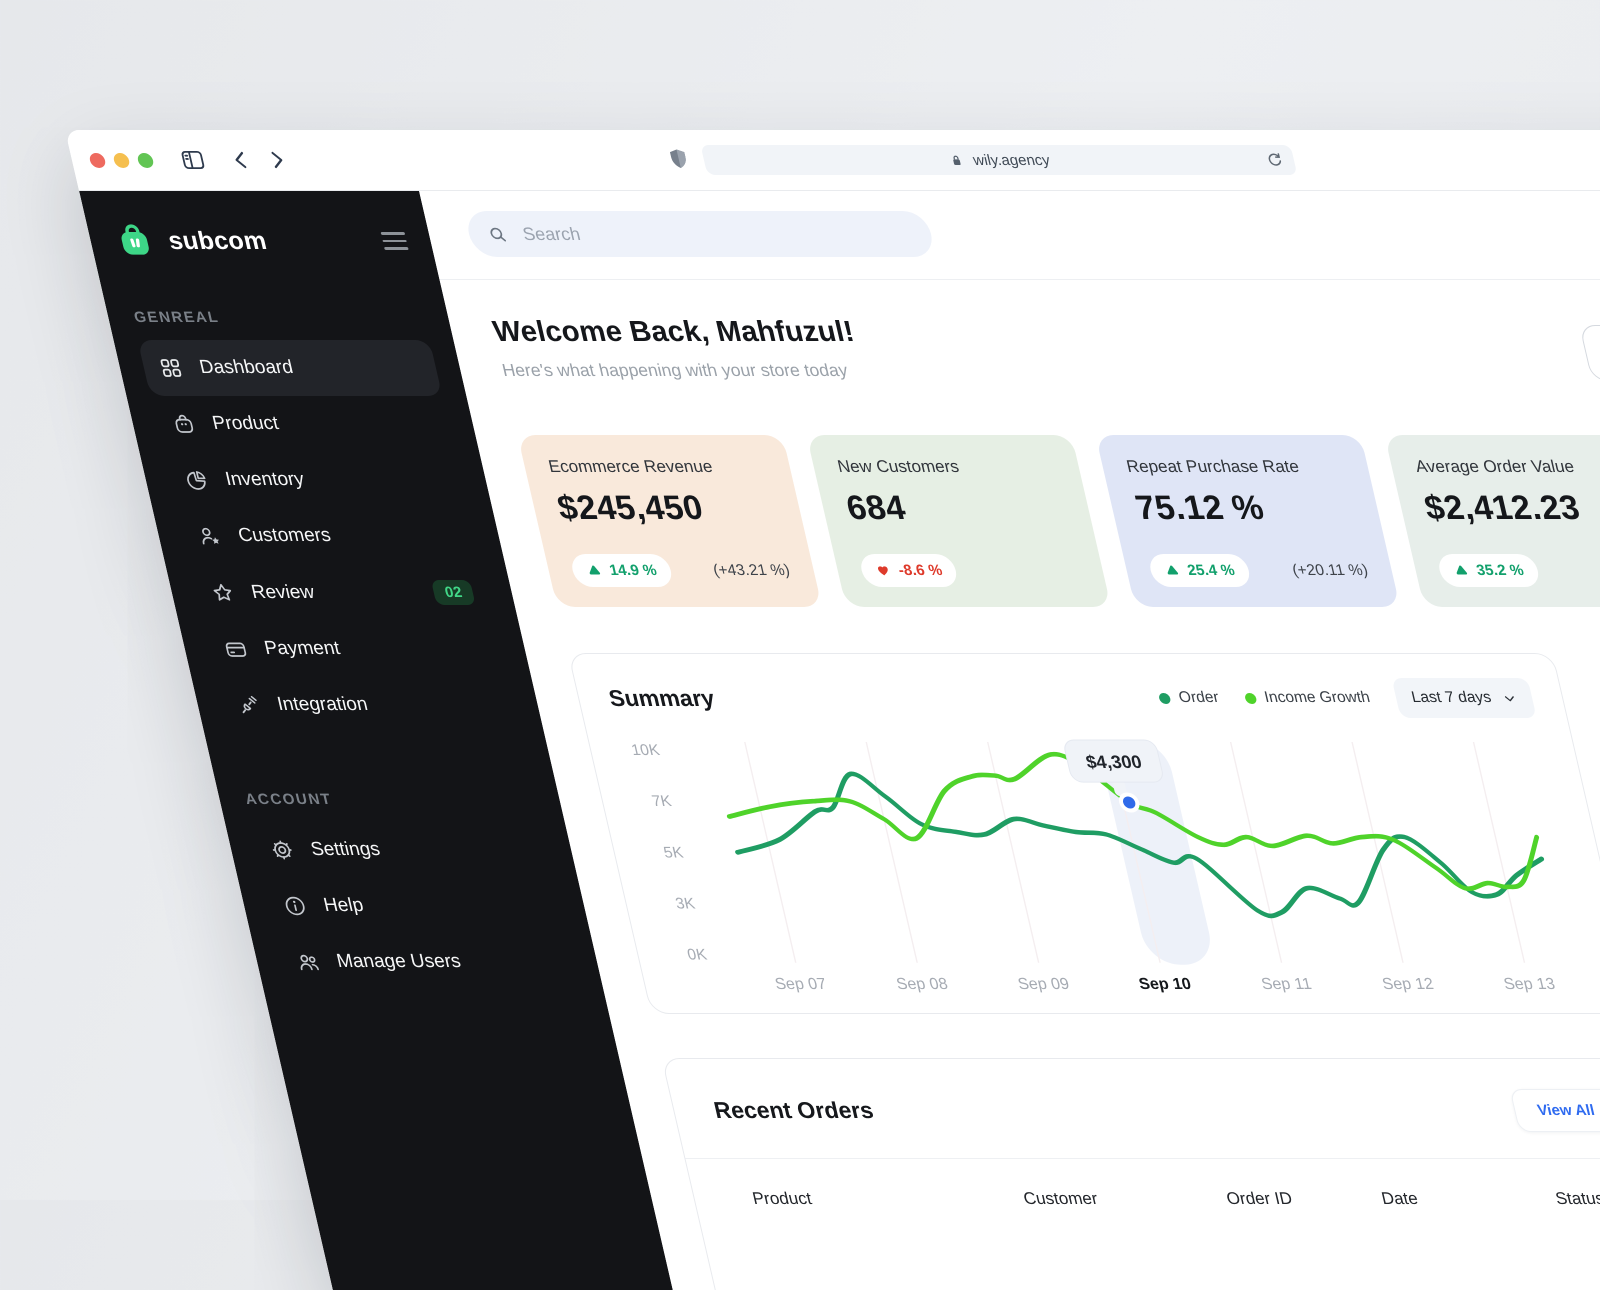  I want to click on settings-gear-icon, so click(282, 850).